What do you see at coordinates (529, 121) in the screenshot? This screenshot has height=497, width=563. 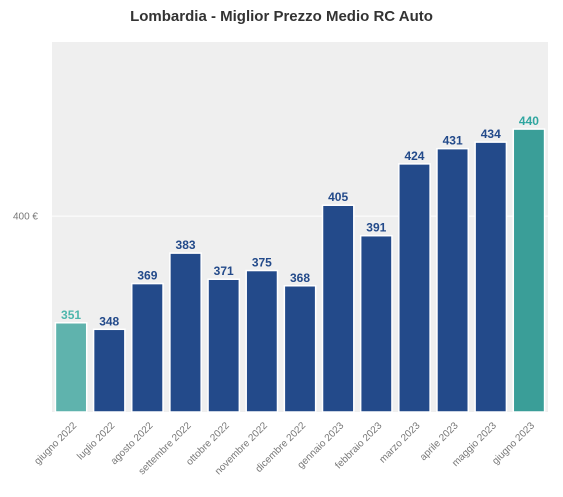 I see `bar-value-label: 440` at bounding box center [529, 121].